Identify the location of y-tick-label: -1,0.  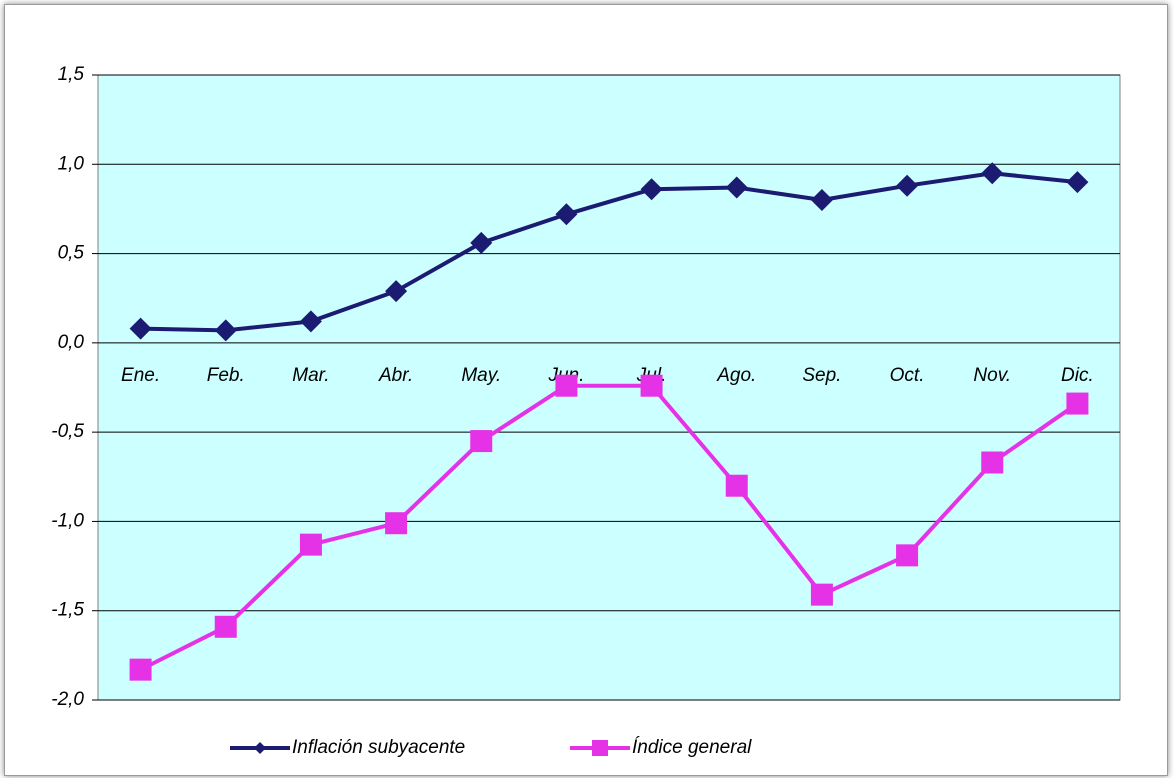
(67, 520).